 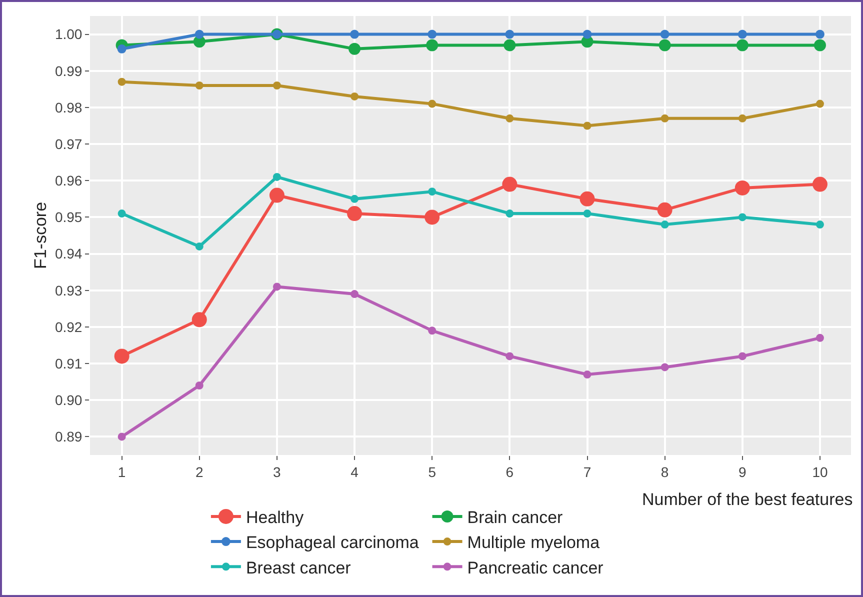 I want to click on x-tick-label: 5, so click(x=432, y=472).